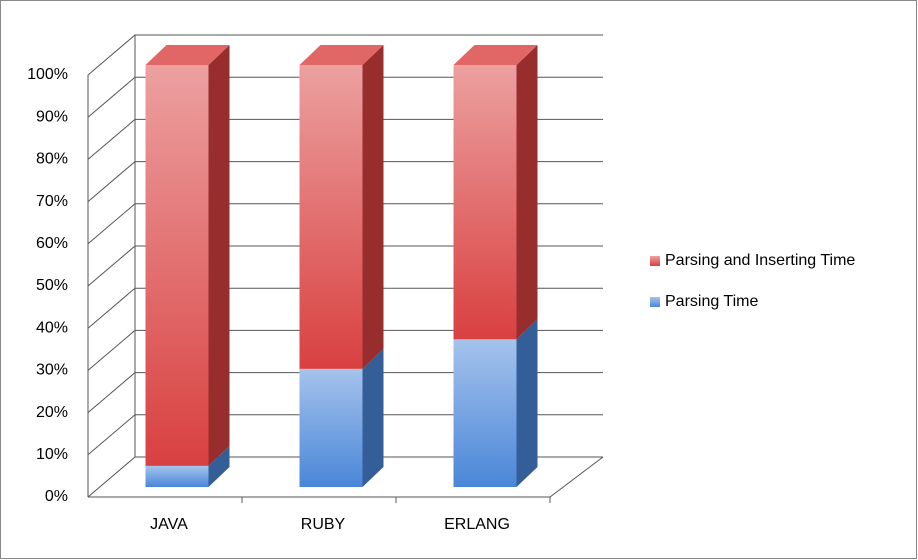 Image resolution: width=918 pixels, height=560 pixels. I want to click on y-tick-label: 40%, so click(52, 327).